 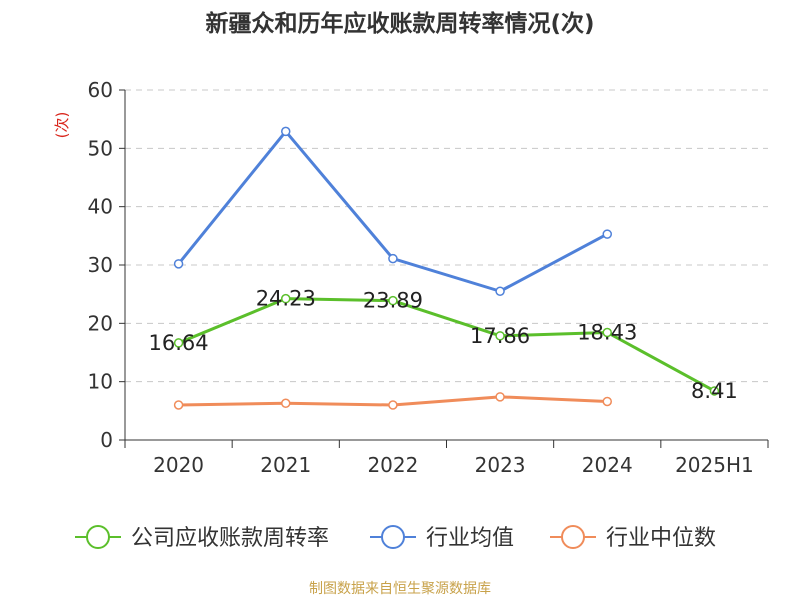 What do you see at coordinates (400, 24) in the screenshot?
I see `chart-title: 新疆众和历年应收账款周转率情况(次)` at bounding box center [400, 24].